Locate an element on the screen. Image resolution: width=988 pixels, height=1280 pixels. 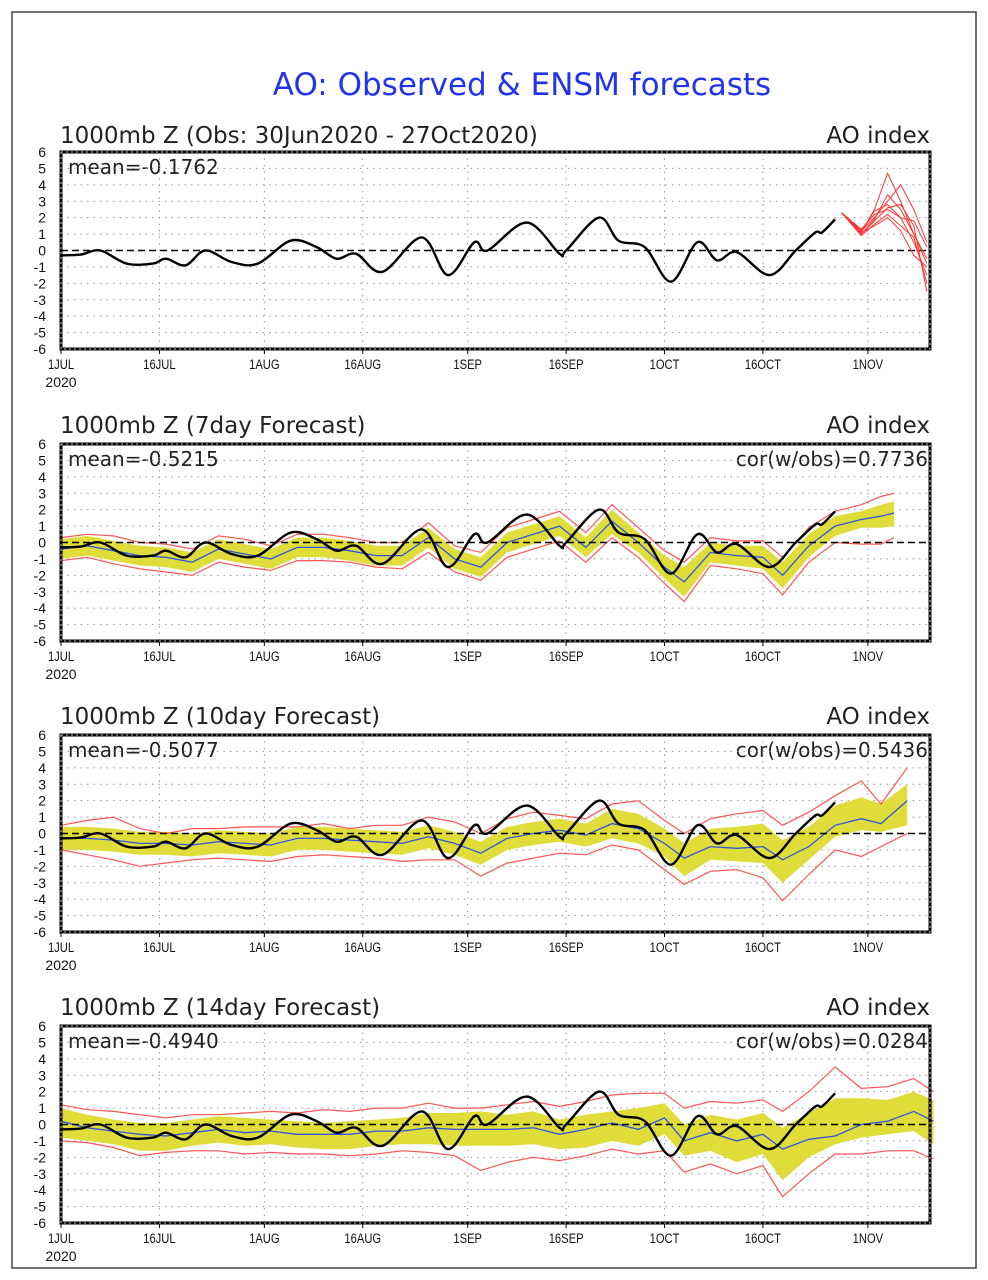
panel-title: 1000mb Z (14day Forecast) is located at coordinates (220, 1008).